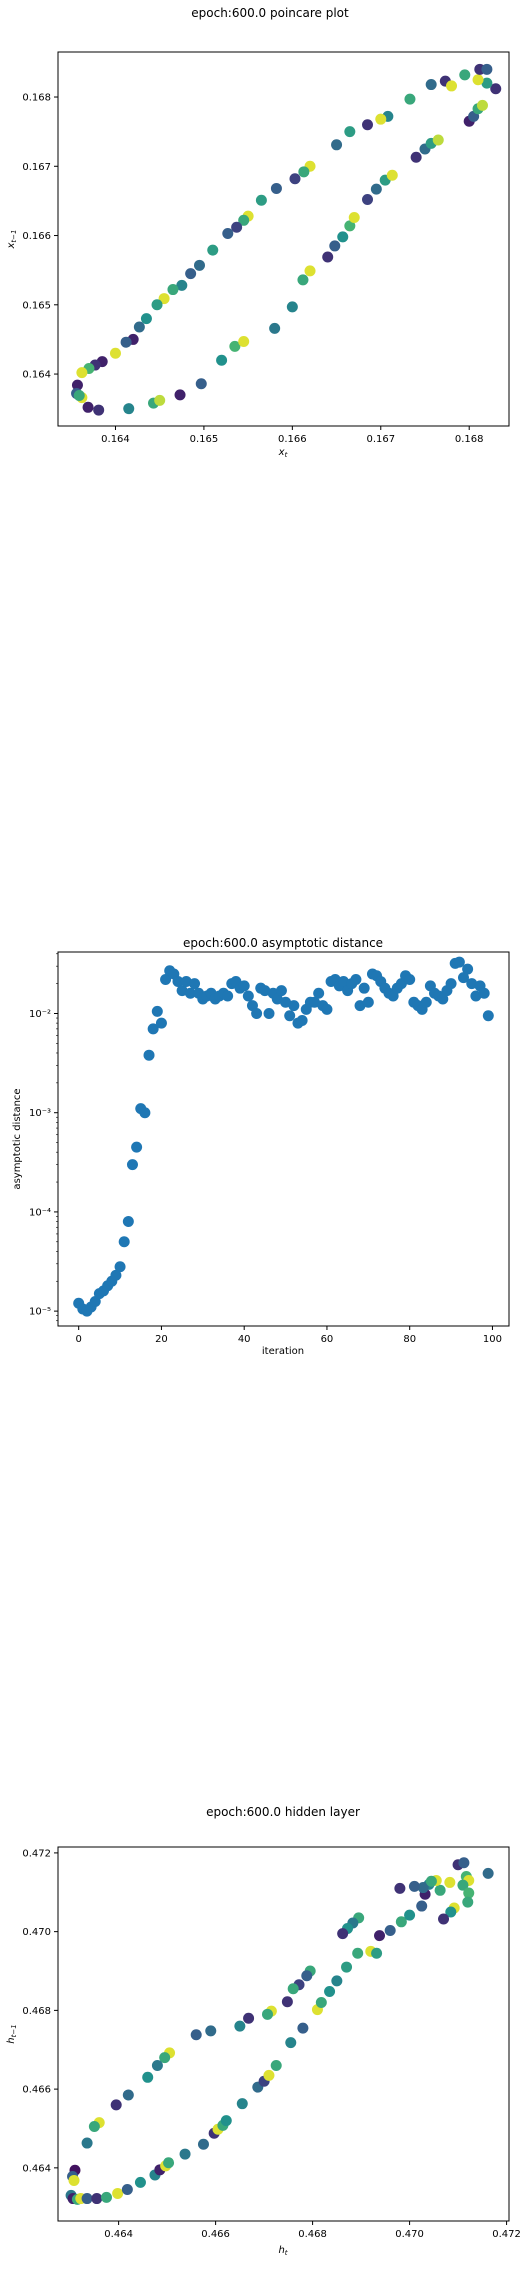 The image size is (521, 2269). I want to click on x-tick-label: 20, so click(161, 1339).